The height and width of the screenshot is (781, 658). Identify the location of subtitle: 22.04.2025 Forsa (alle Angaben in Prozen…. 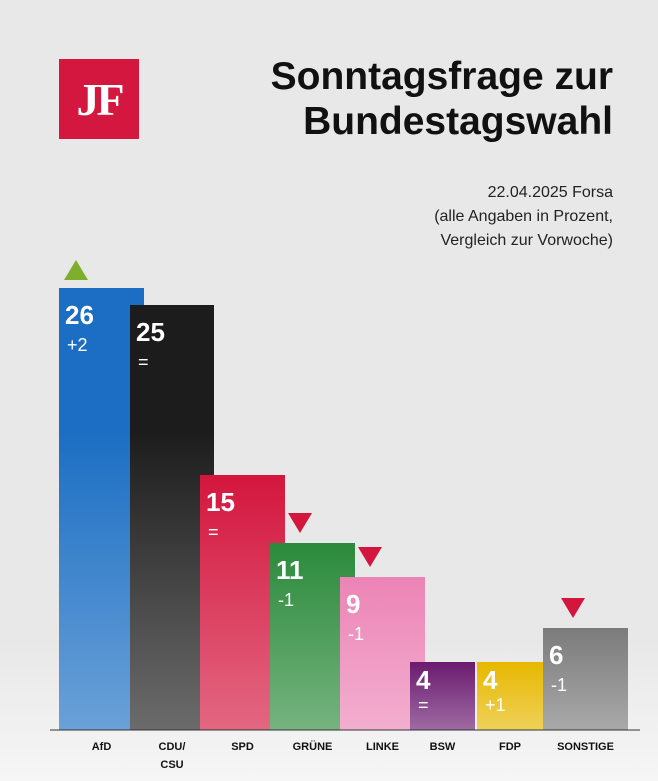
(523, 217).